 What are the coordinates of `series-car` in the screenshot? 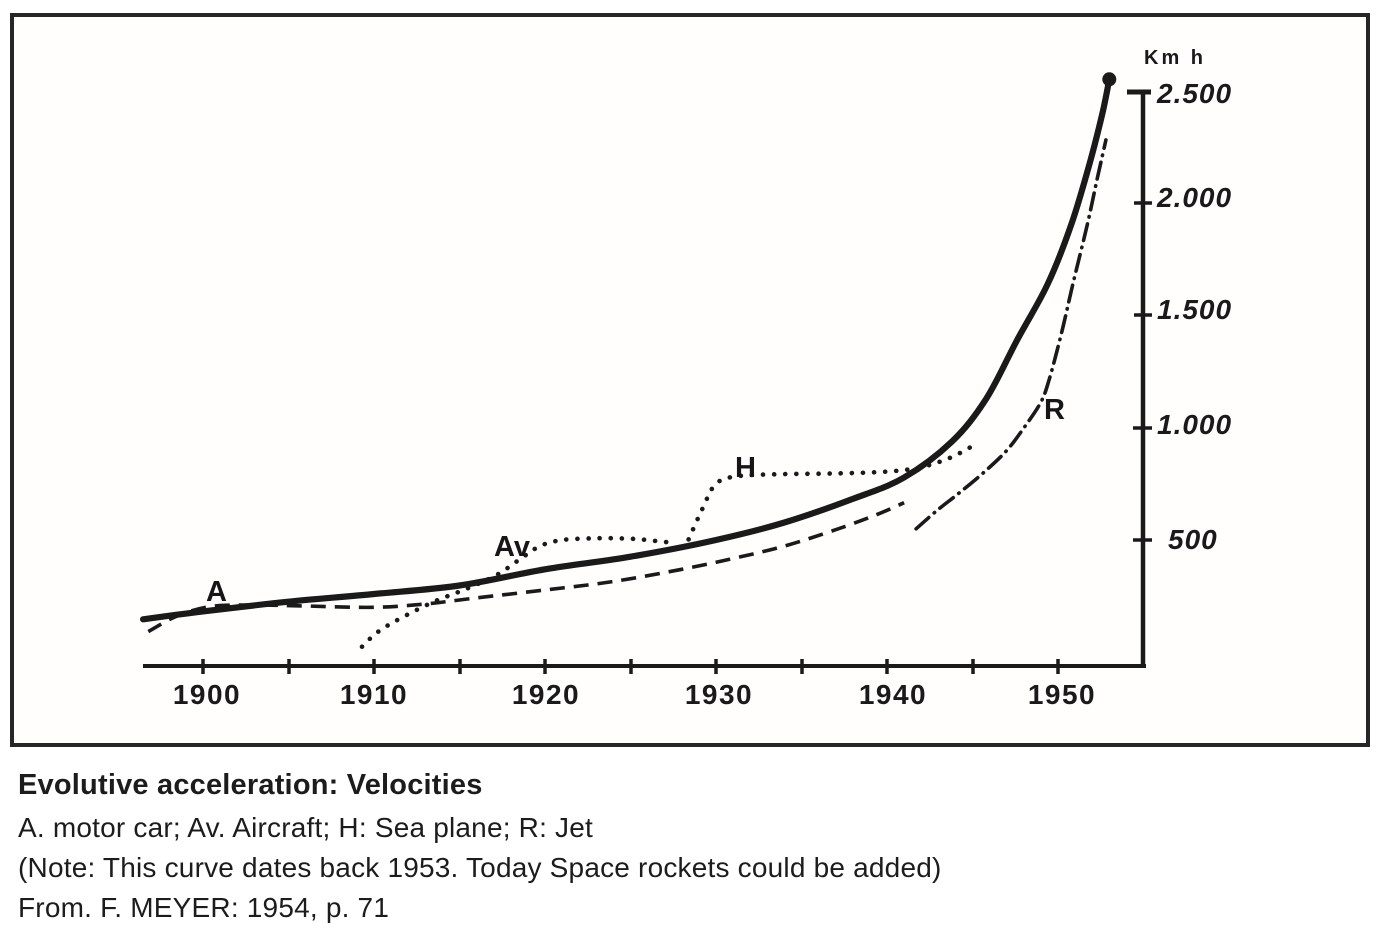 It's located at (526, 567).